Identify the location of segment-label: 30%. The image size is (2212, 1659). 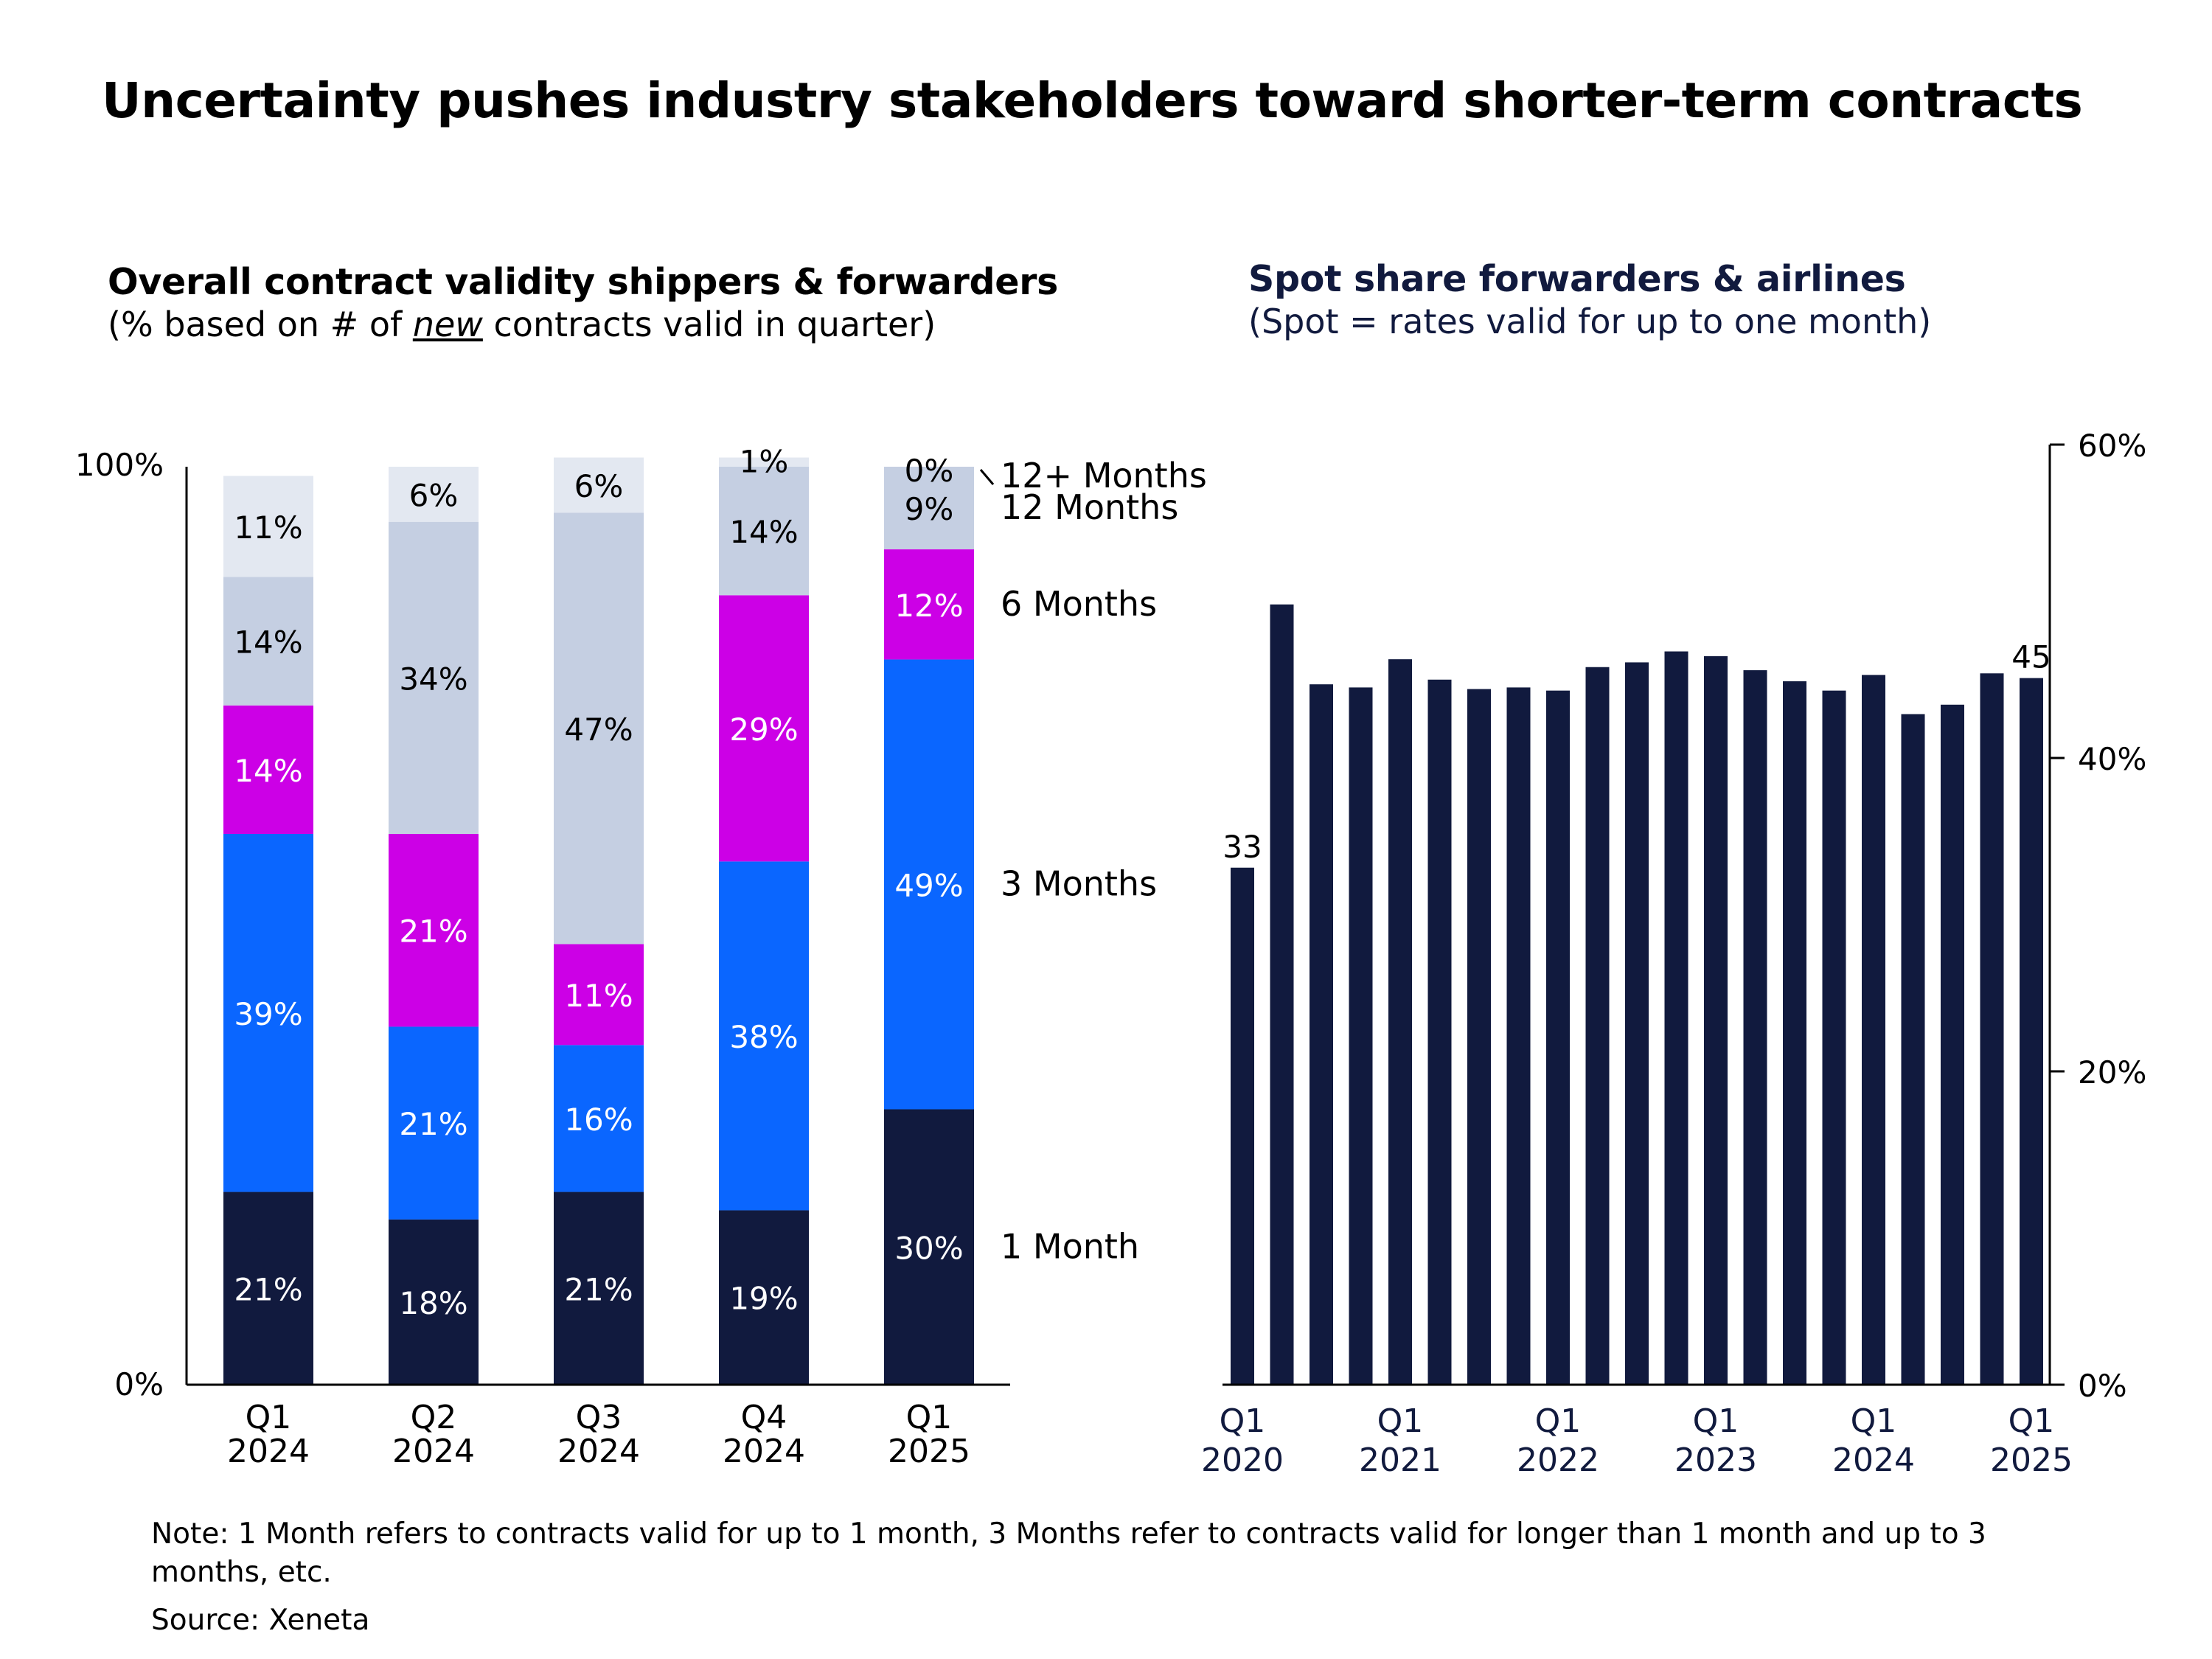
(928, 1248).